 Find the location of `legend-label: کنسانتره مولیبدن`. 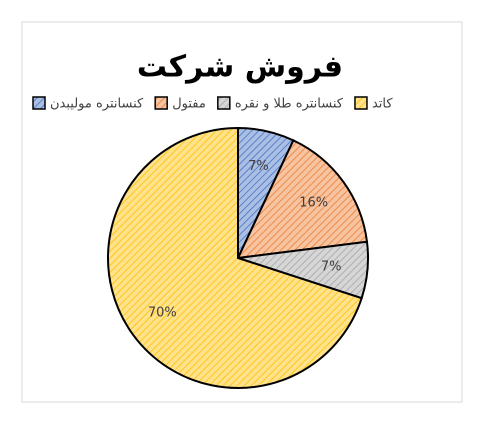

legend-label: کنسانتره مولیبدن is located at coordinates (97, 104).